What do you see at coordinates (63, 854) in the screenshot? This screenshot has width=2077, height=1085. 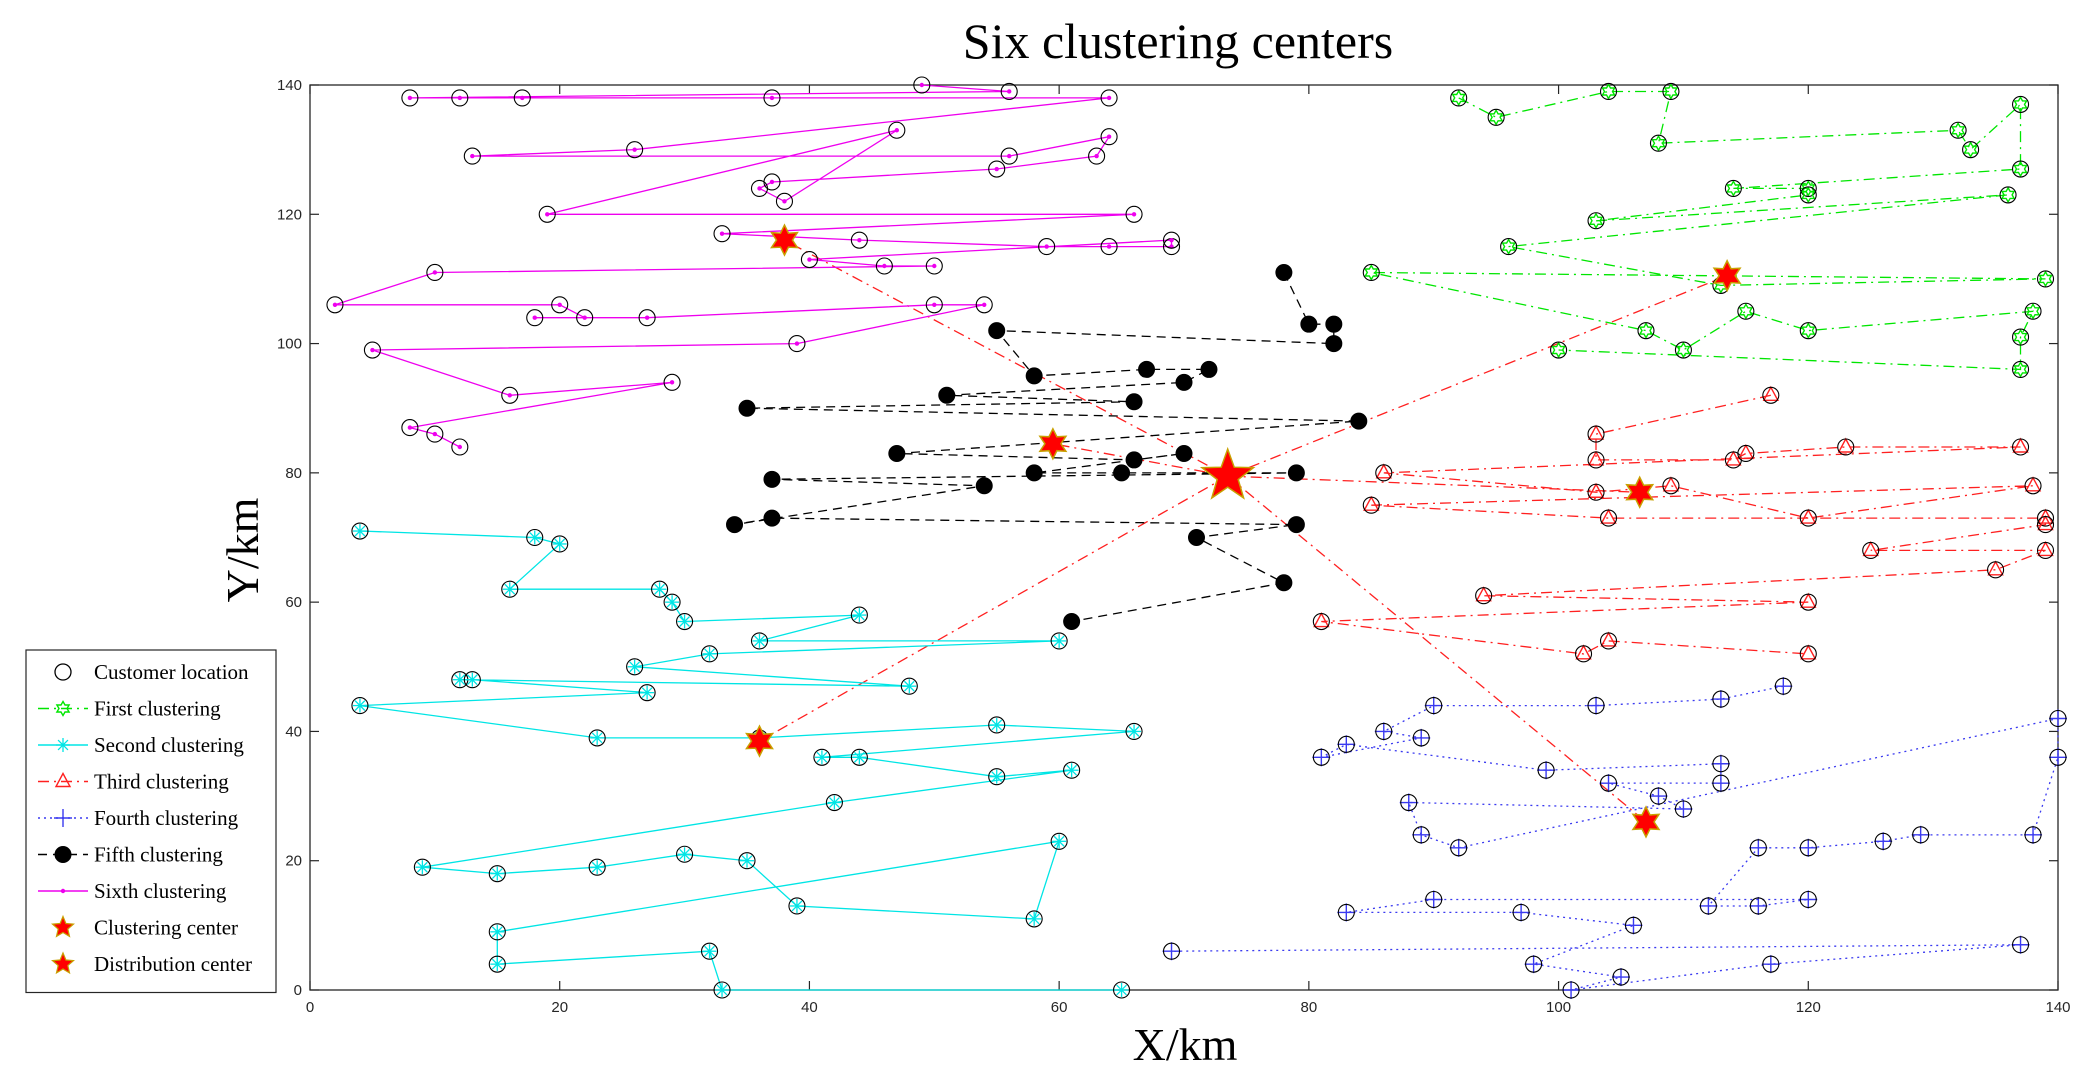 I see `legend-marker-icon` at bounding box center [63, 854].